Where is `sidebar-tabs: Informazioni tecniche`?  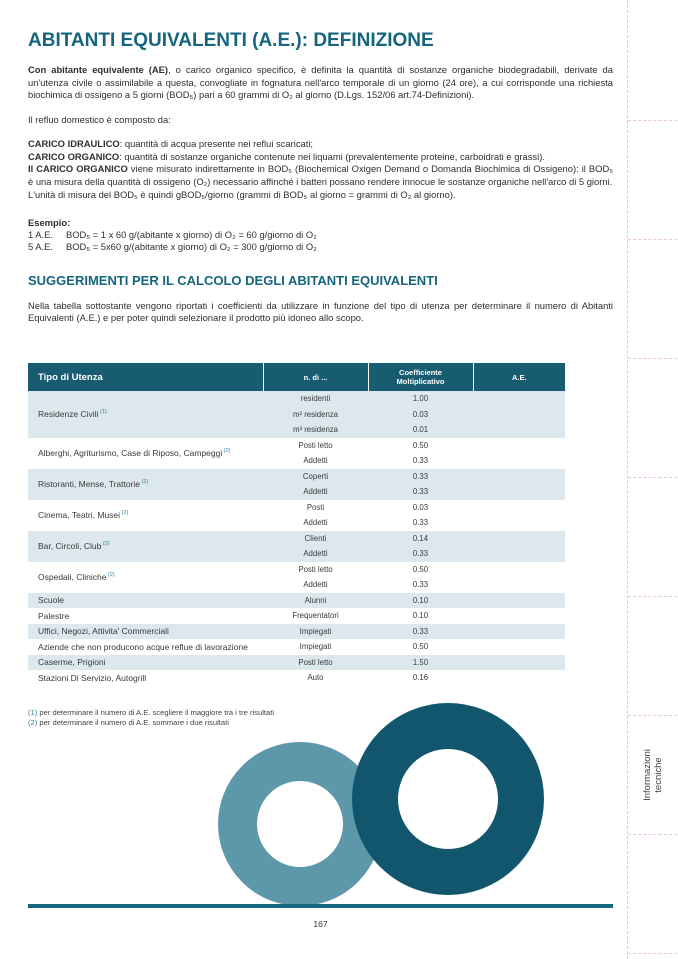 sidebar-tabs: Informazioni tecniche is located at coordinates (652, 479).